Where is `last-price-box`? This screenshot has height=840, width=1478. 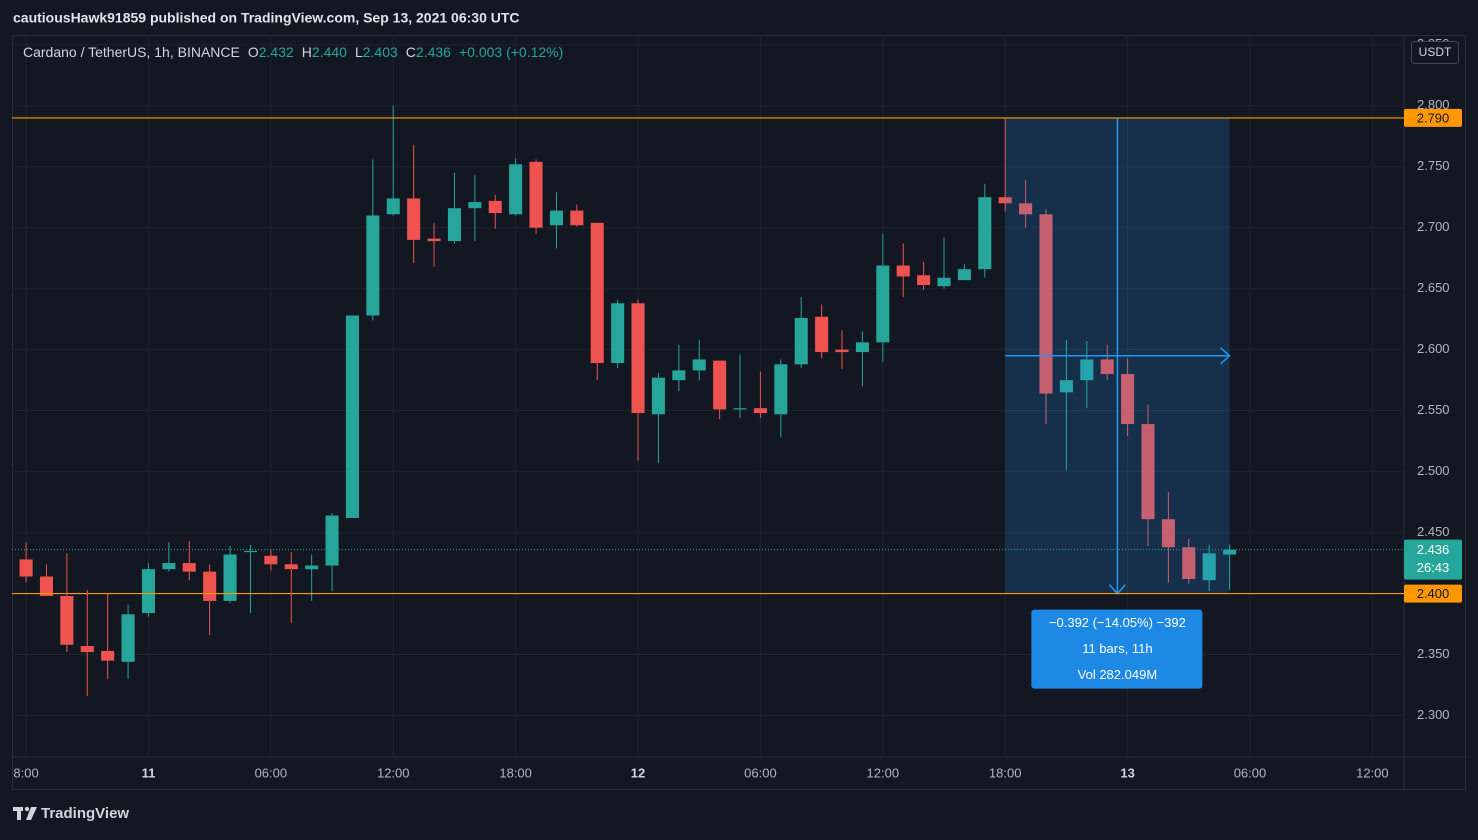 last-price-box is located at coordinates (1433, 559).